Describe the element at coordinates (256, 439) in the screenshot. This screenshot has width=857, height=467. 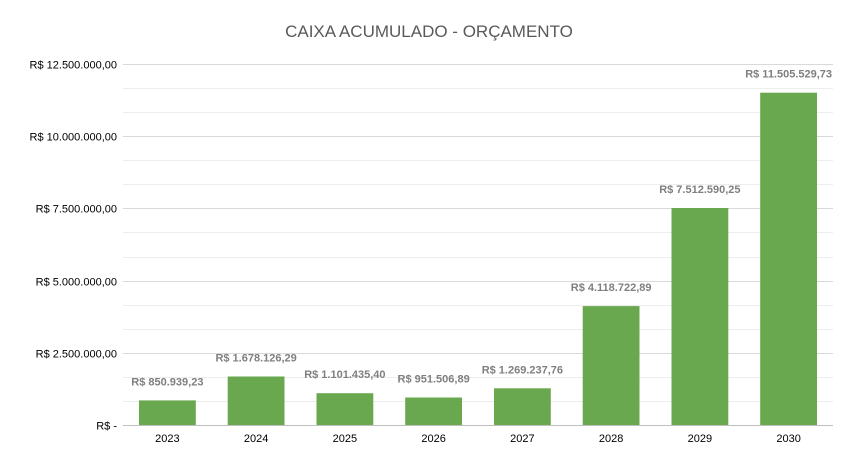
I see `x-tick-label-2024: 2024` at that location.